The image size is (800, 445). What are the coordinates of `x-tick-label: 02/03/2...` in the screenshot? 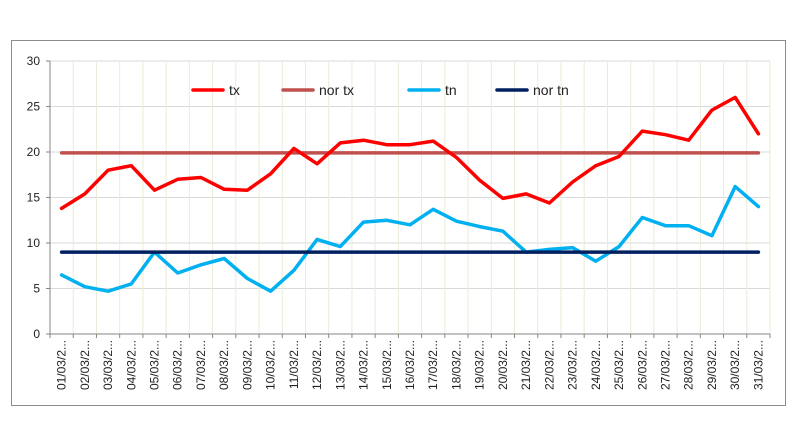 It's located at (85, 365).